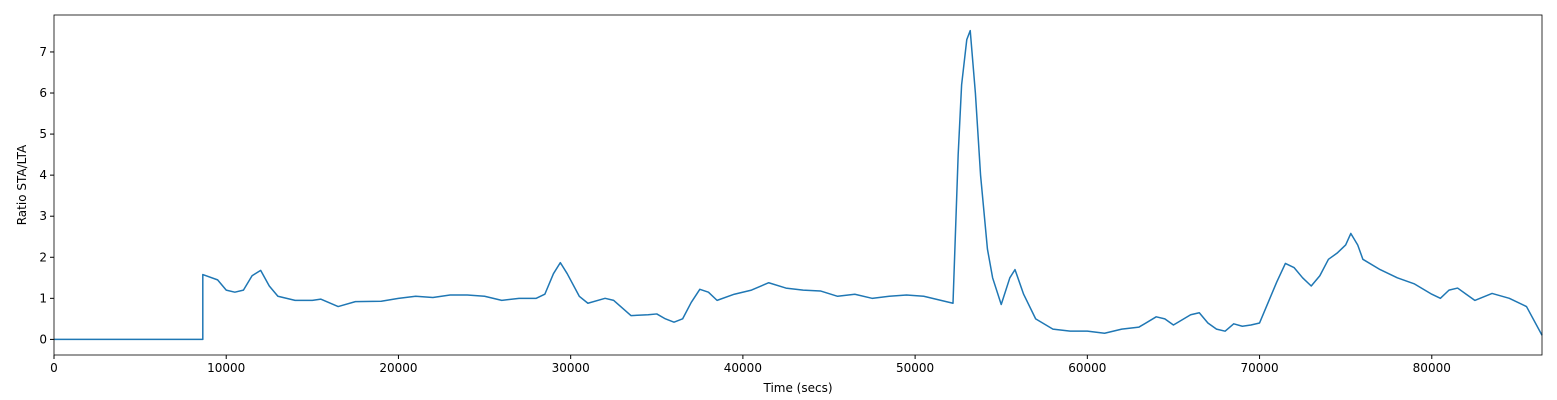  I want to click on x-axis-label: Time (secs), so click(797, 388).